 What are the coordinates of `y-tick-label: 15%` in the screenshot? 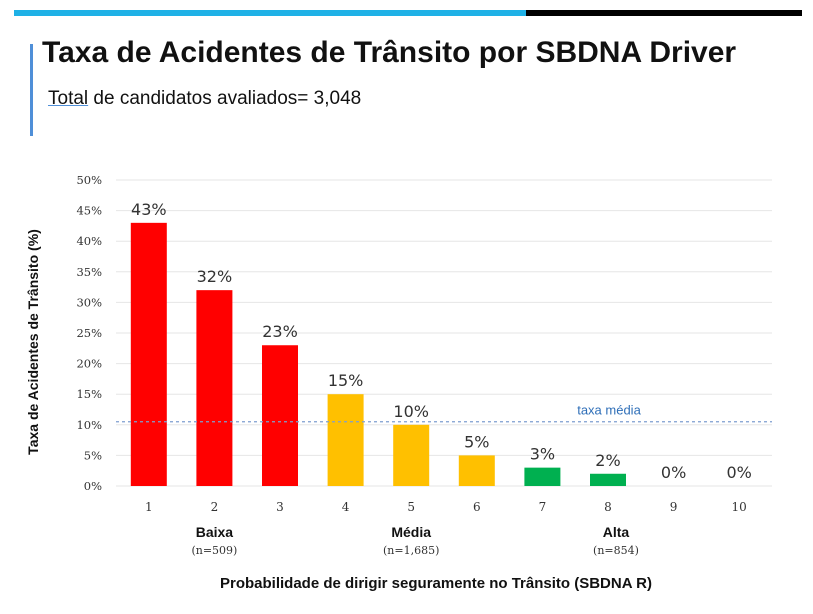 It's located at (89, 394).